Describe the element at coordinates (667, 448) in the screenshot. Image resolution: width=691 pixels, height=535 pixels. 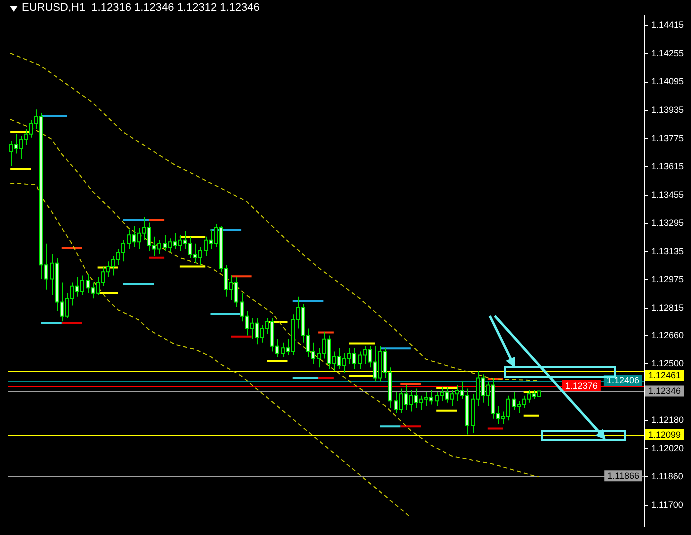
I see `y-tick-label: 1.12020` at that location.